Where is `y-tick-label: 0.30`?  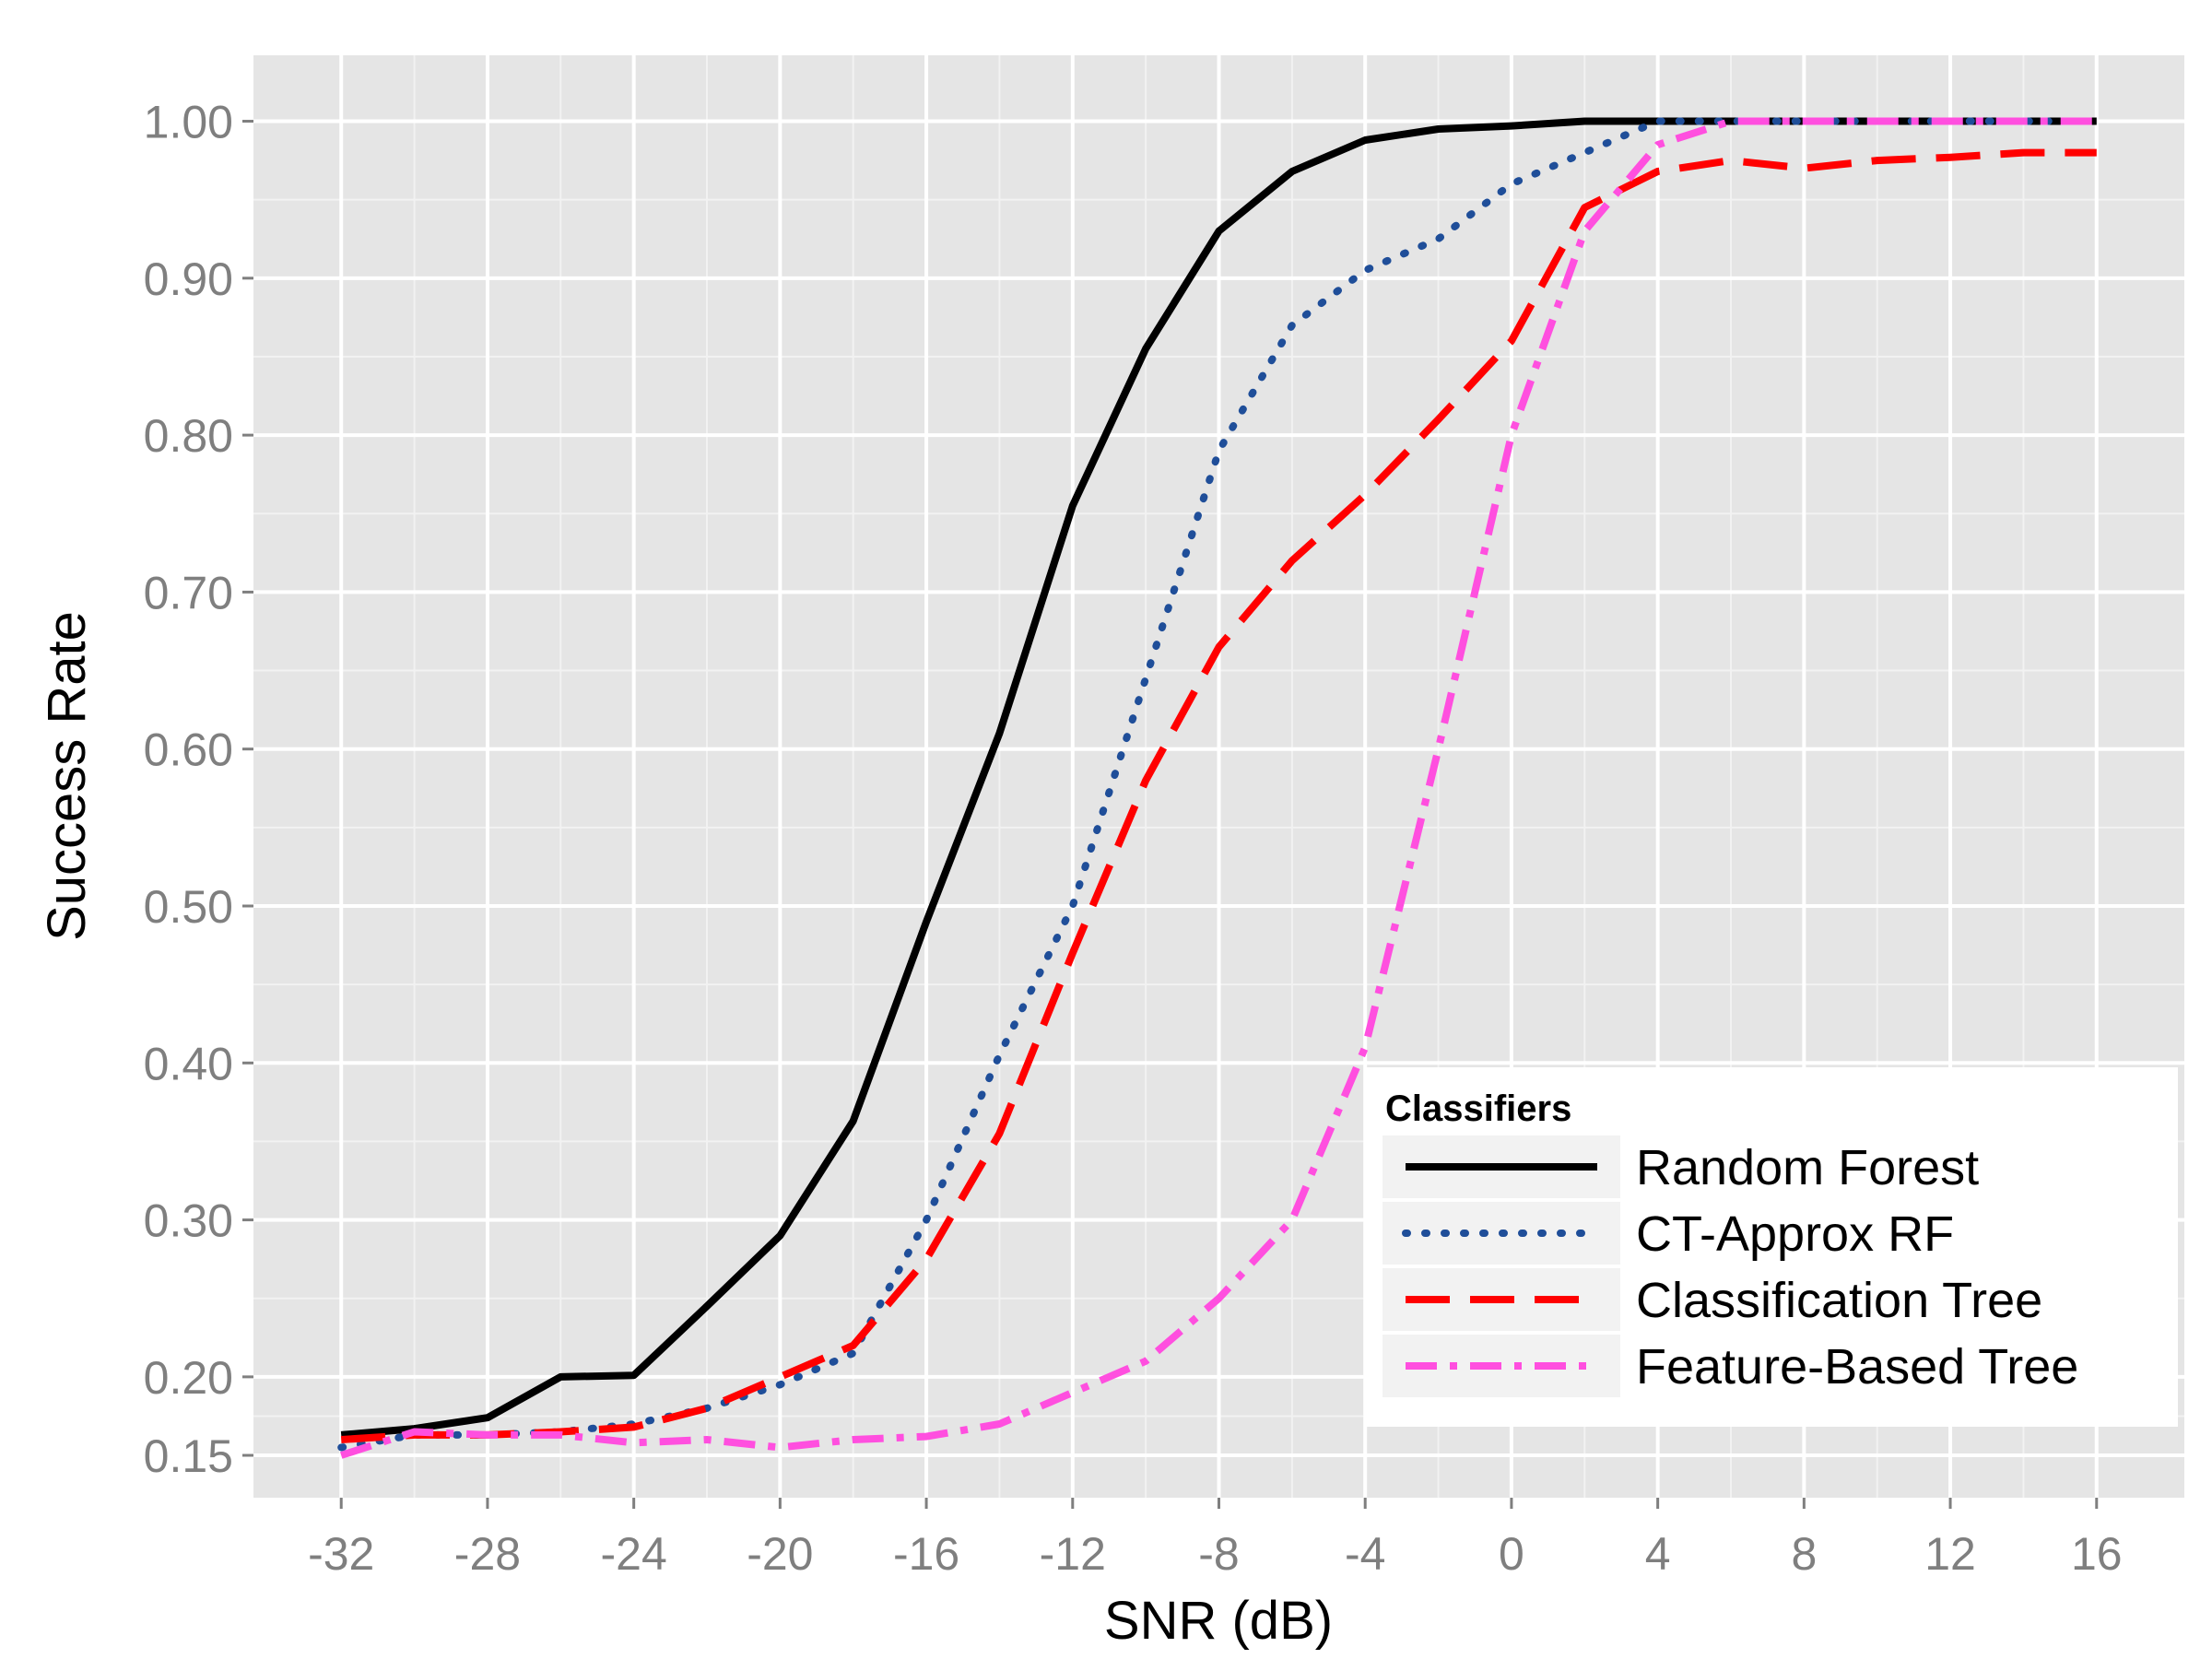 y-tick-label: 0.30 is located at coordinates (188, 1221).